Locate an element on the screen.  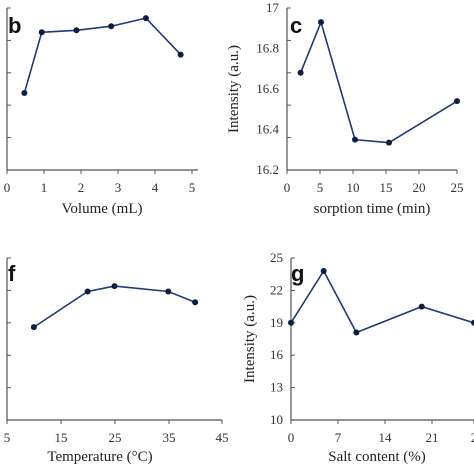
x-tick-label-c: 5 is located at coordinates (320, 187).